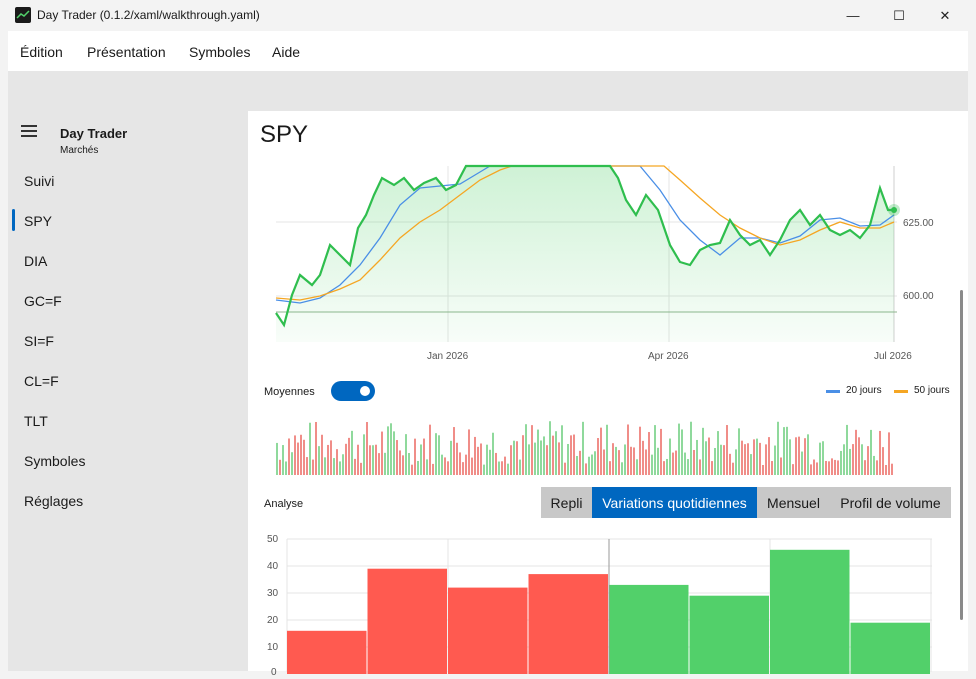 This screenshot has width=976, height=679. What do you see at coordinates (54, 501) in the screenshot?
I see `sidebar-item-reglages: Réglages` at bounding box center [54, 501].